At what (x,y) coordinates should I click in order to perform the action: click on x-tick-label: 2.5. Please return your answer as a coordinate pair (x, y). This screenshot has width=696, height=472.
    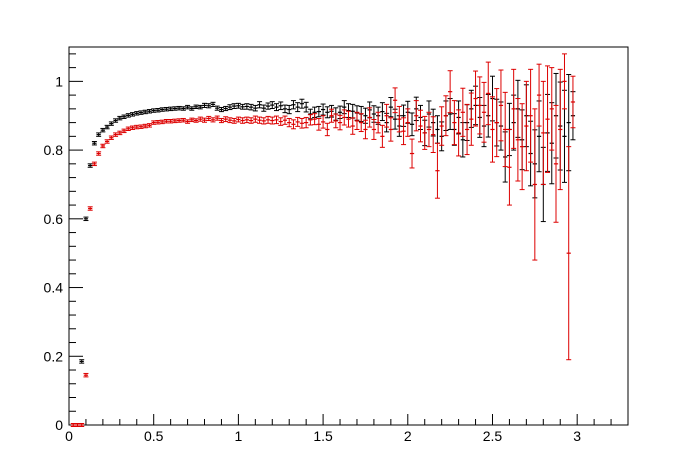
    Looking at the image, I should click on (493, 436).